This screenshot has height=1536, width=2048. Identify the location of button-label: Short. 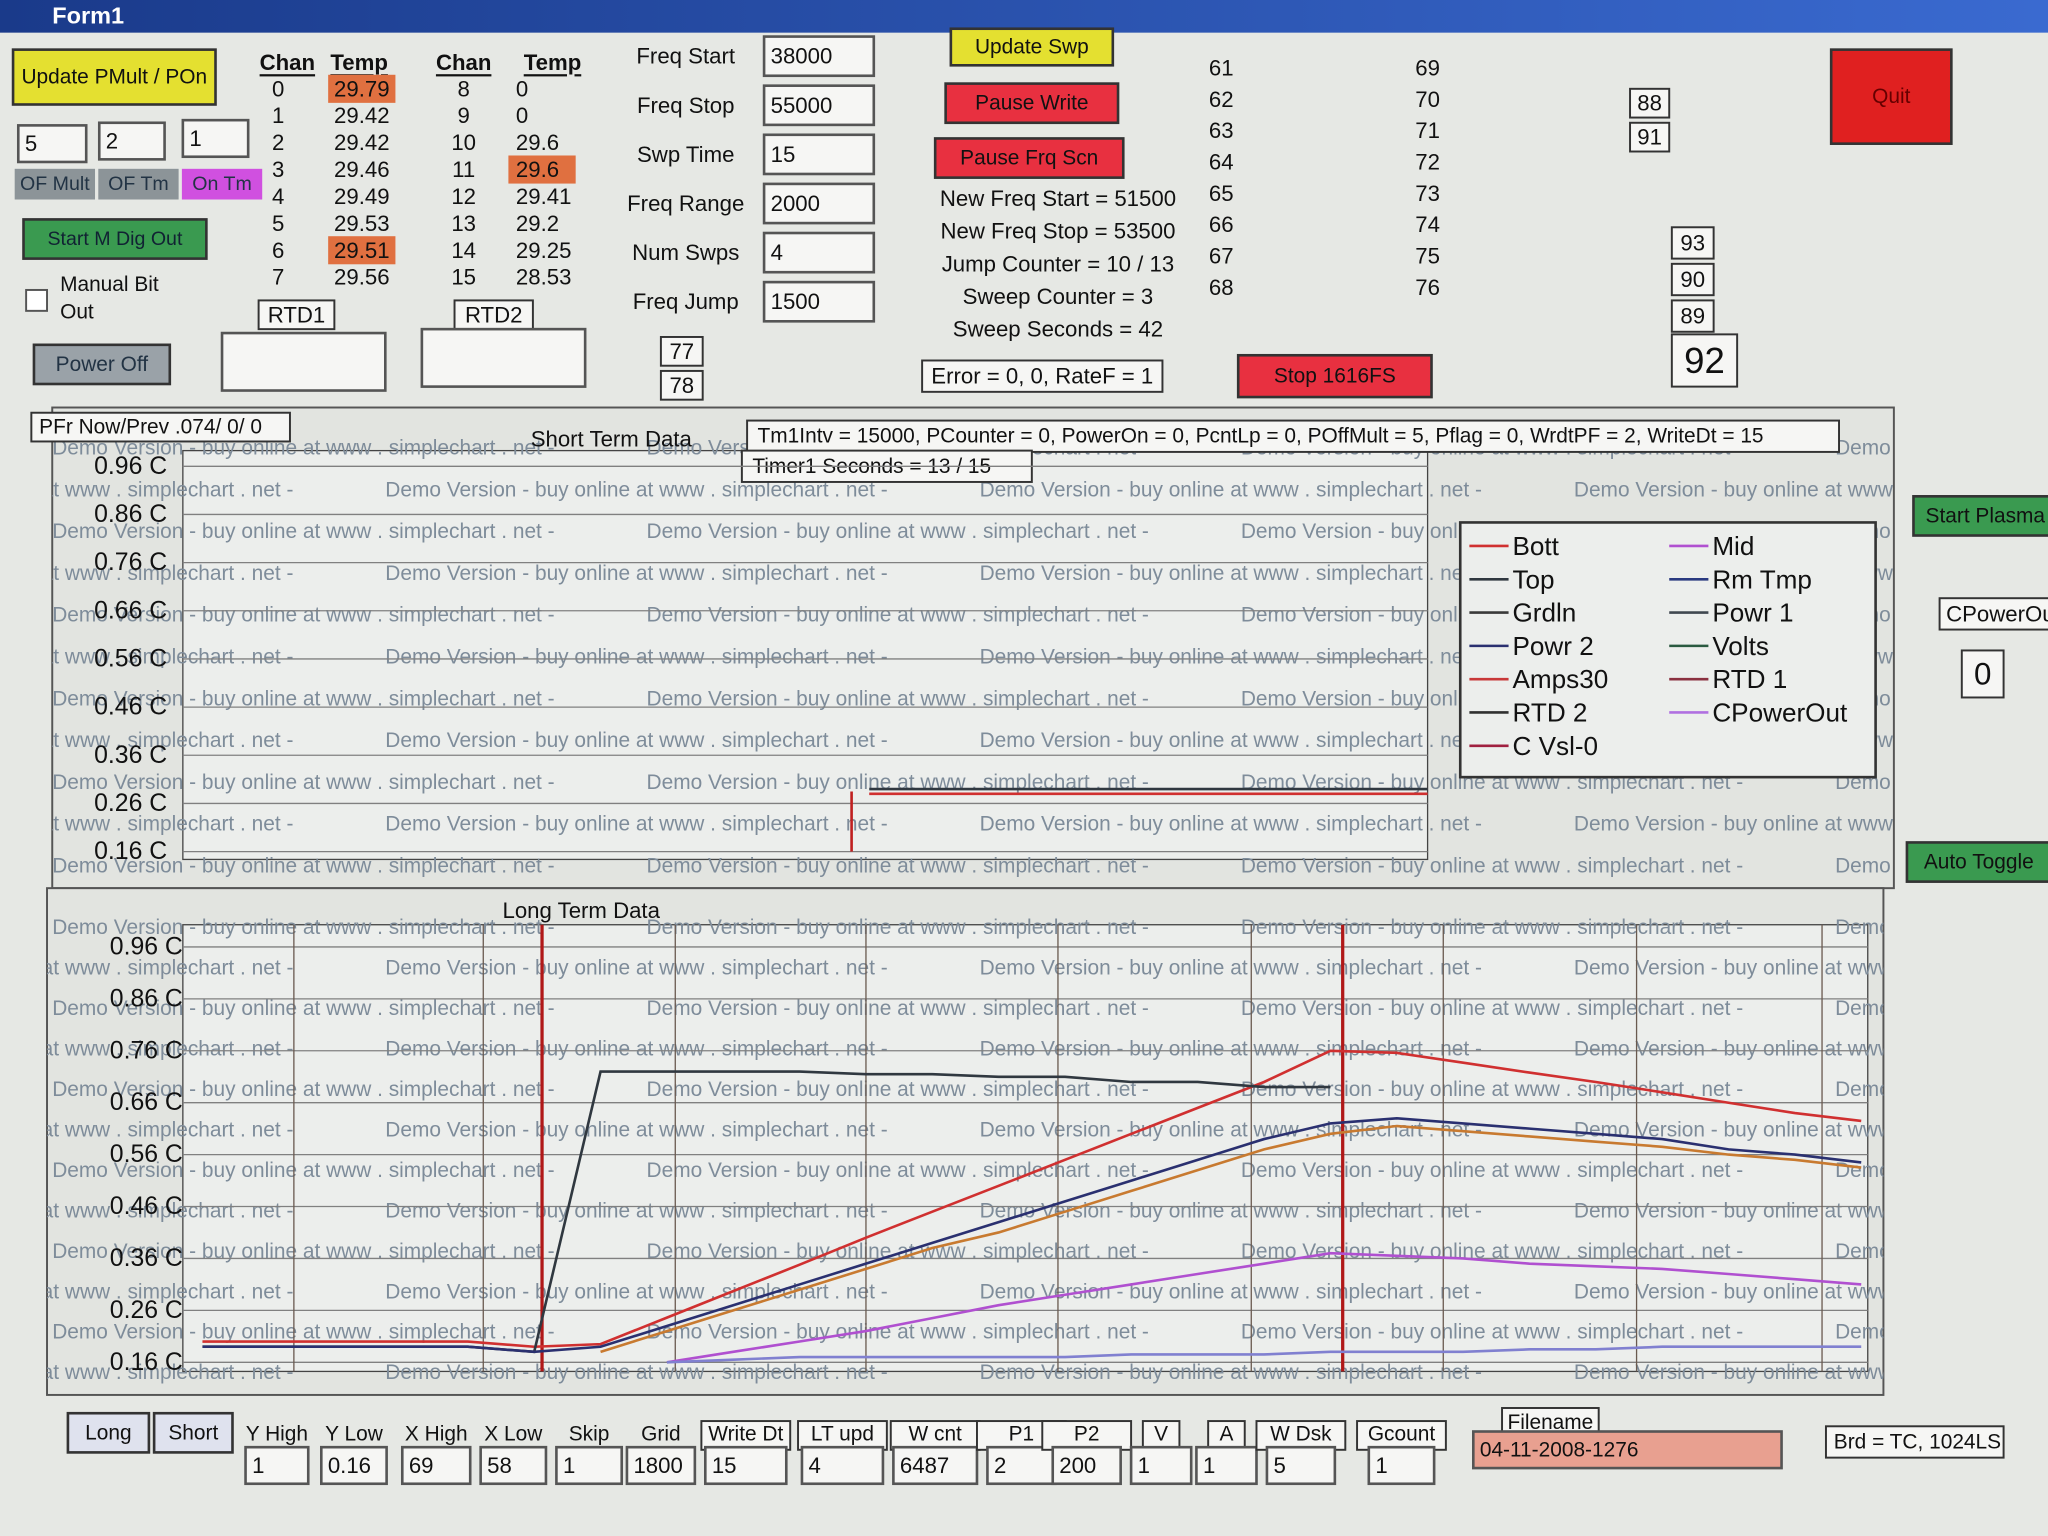
(193, 1432).